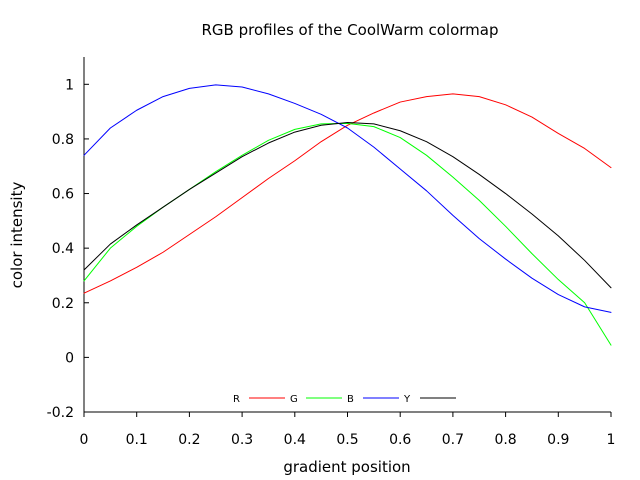  What do you see at coordinates (63, 140) in the screenshot?
I see `y-tick-label: 0.8` at bounding box center [63, 140].